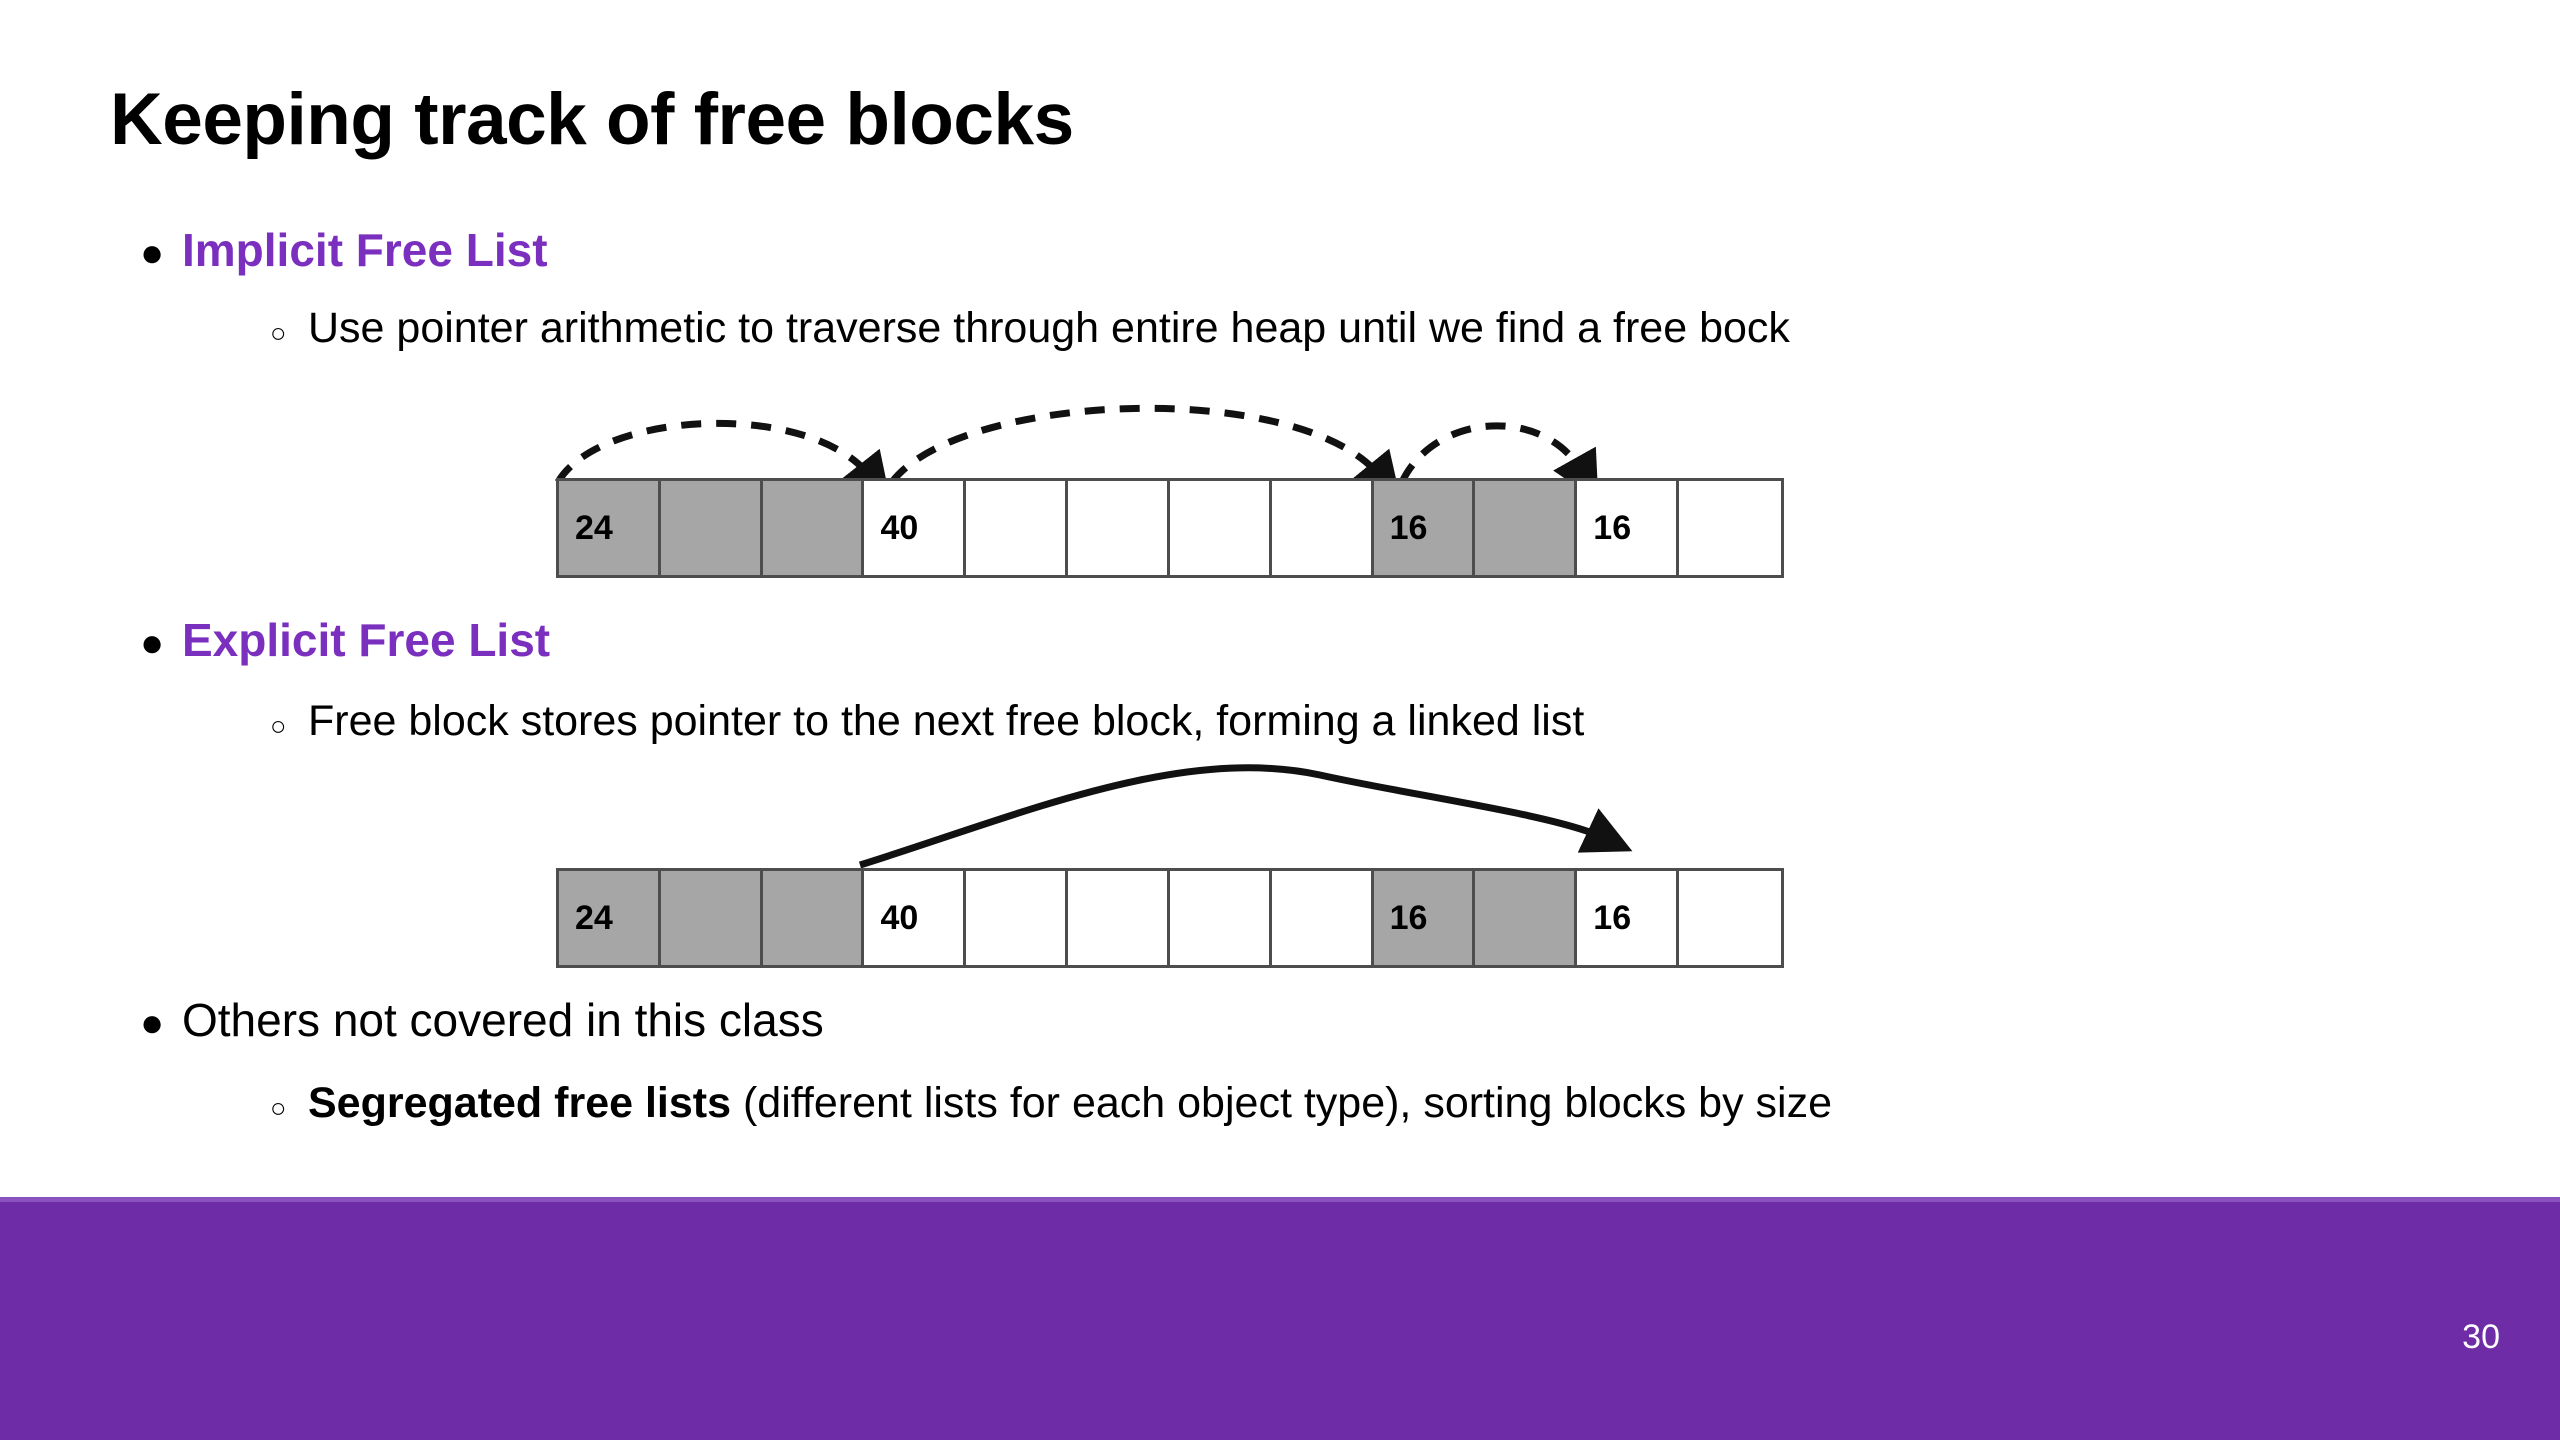 Image resolution: width=2560 pixels, height=1440 pixels. I want to click on bullet-implicit-free-list: ● Implicit Free List, so click(344, 250).